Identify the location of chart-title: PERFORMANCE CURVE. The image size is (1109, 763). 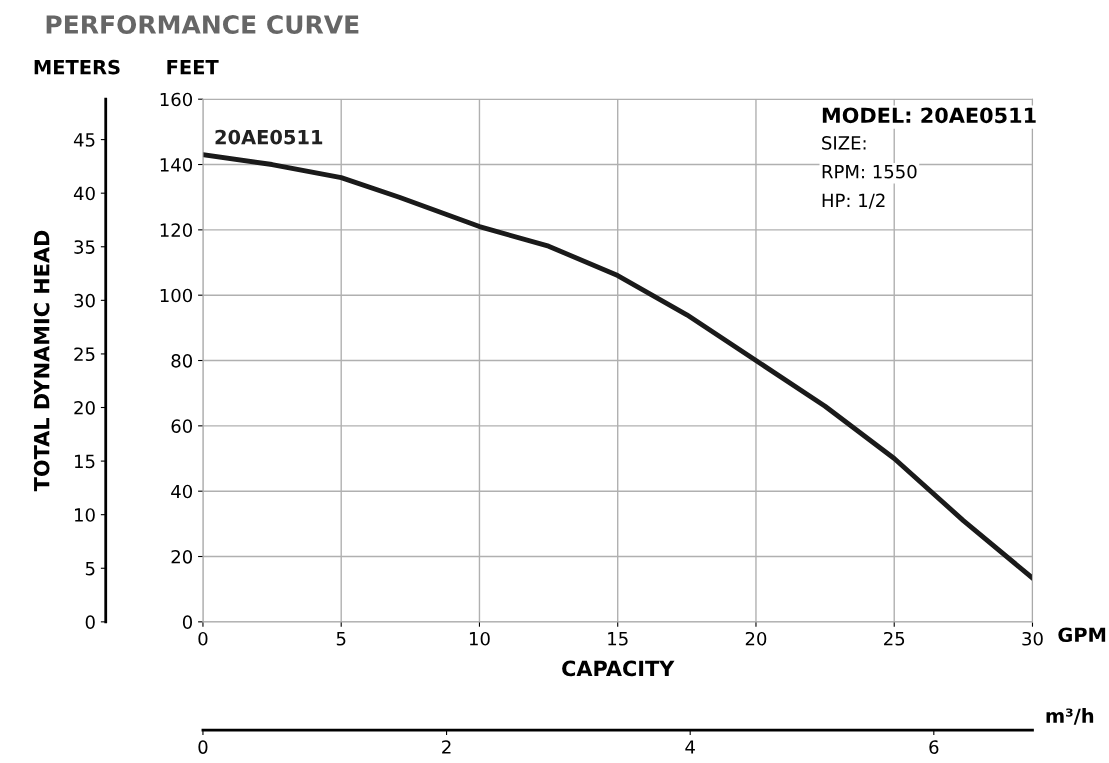
(202, 24).